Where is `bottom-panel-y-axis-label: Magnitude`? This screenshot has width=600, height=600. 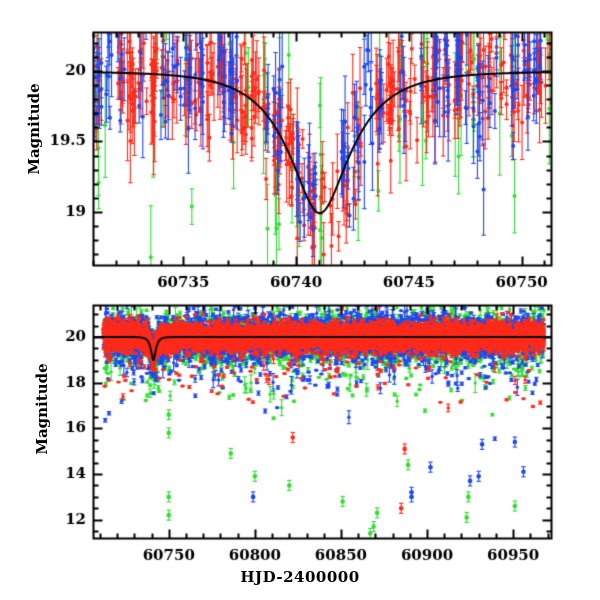
bottom-panel-y-axis-label: Magnitude is located at coordinates (42, 409).